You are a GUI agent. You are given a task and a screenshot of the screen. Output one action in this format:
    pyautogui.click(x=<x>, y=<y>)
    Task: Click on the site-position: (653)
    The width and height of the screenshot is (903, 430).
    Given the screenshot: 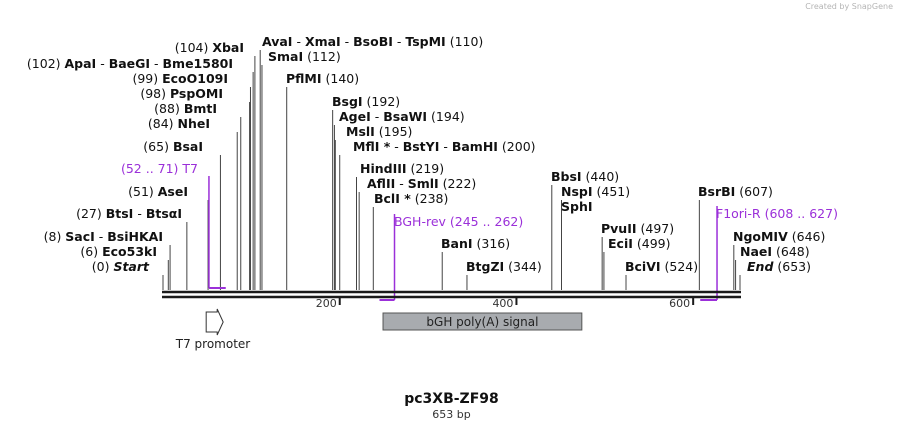 What is the action you would take?
    pyautogui.click(x=792, y=266)
    